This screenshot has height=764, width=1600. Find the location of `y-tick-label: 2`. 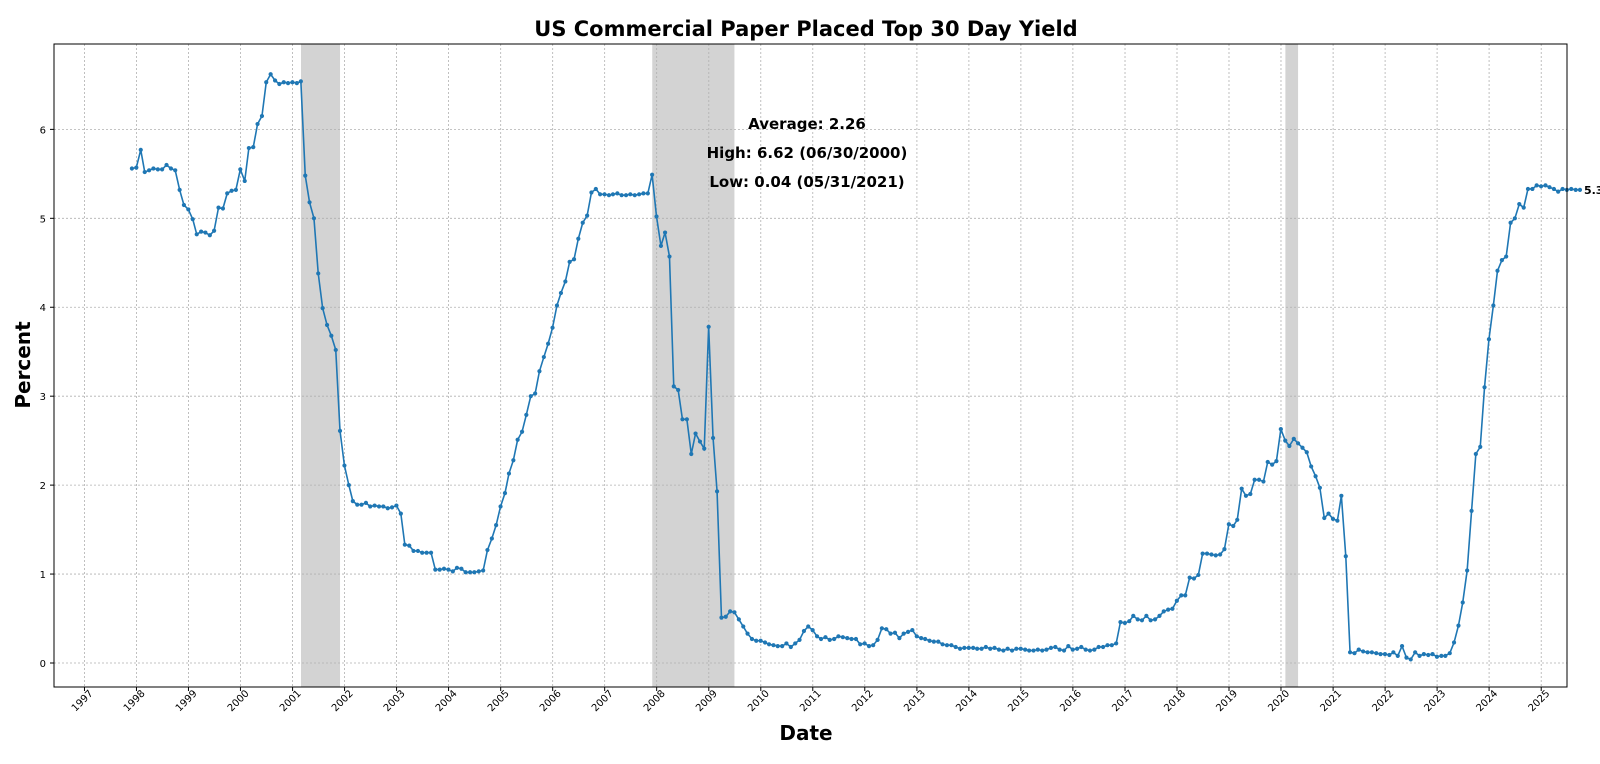

y-tick-label: 2 is located at coordinates (43, 486).